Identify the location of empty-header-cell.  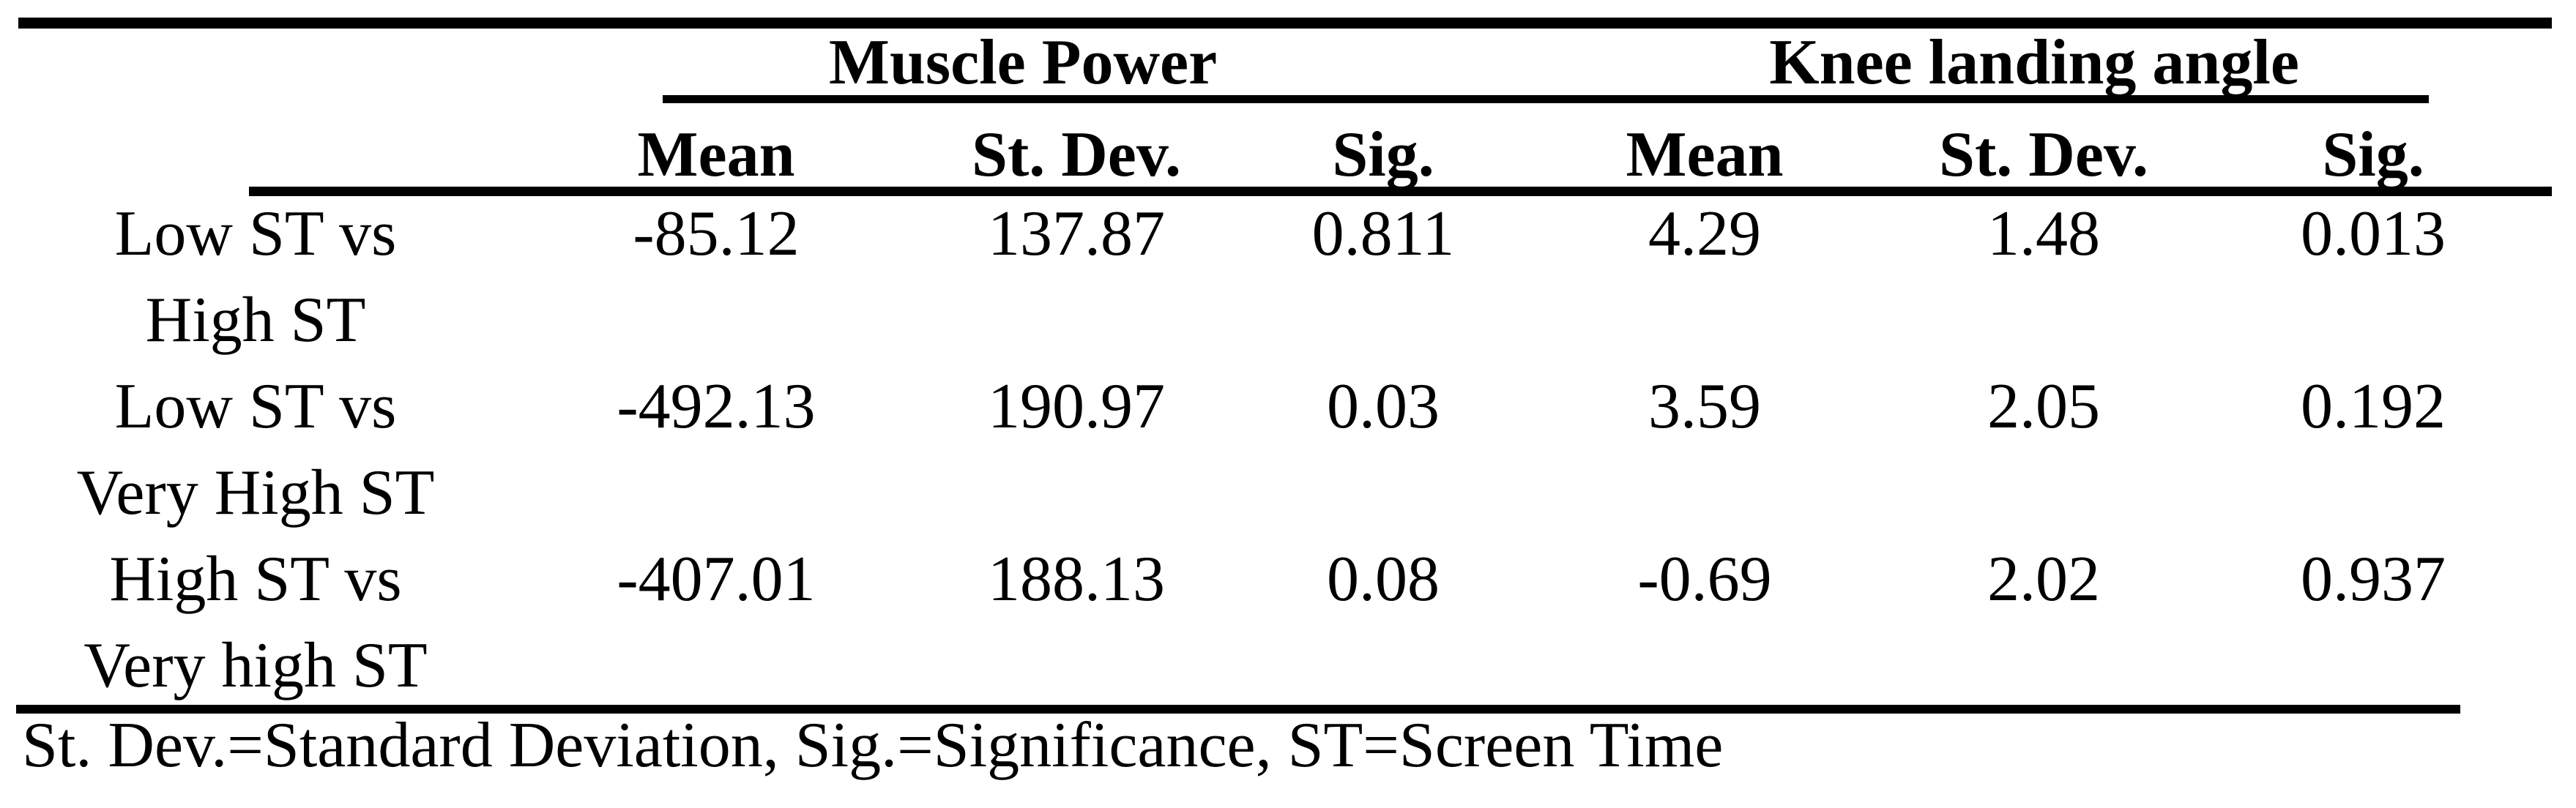
(255, 145).